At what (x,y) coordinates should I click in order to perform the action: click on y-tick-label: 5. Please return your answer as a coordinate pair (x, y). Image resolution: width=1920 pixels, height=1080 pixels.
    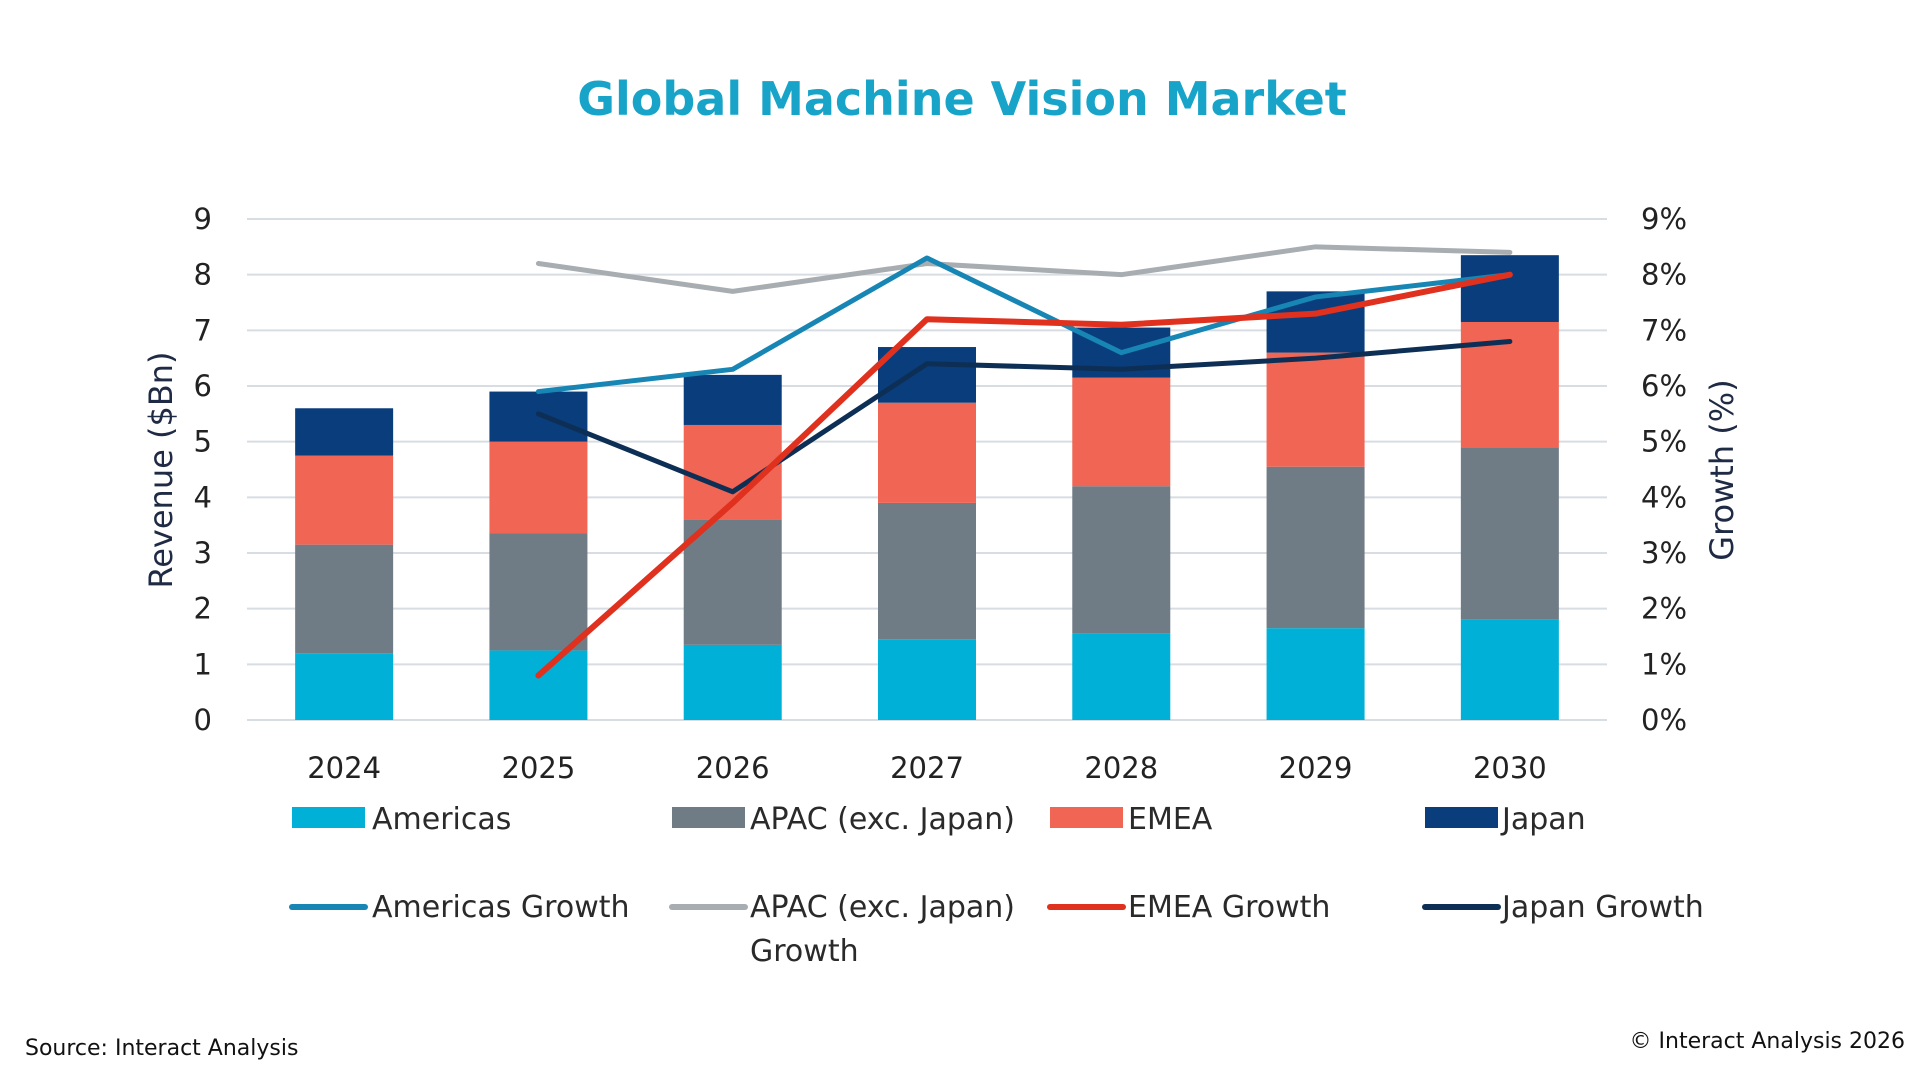
    Looking at the image, I should click on (203, 442).